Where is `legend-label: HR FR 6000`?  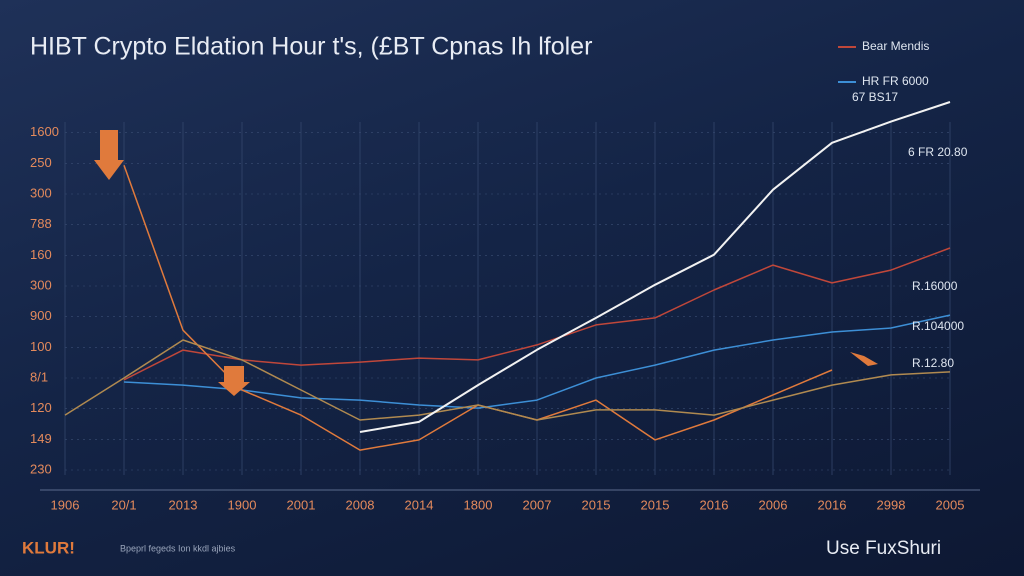
legend-label: HR FR 6000 is located at coordinates (895, 81).